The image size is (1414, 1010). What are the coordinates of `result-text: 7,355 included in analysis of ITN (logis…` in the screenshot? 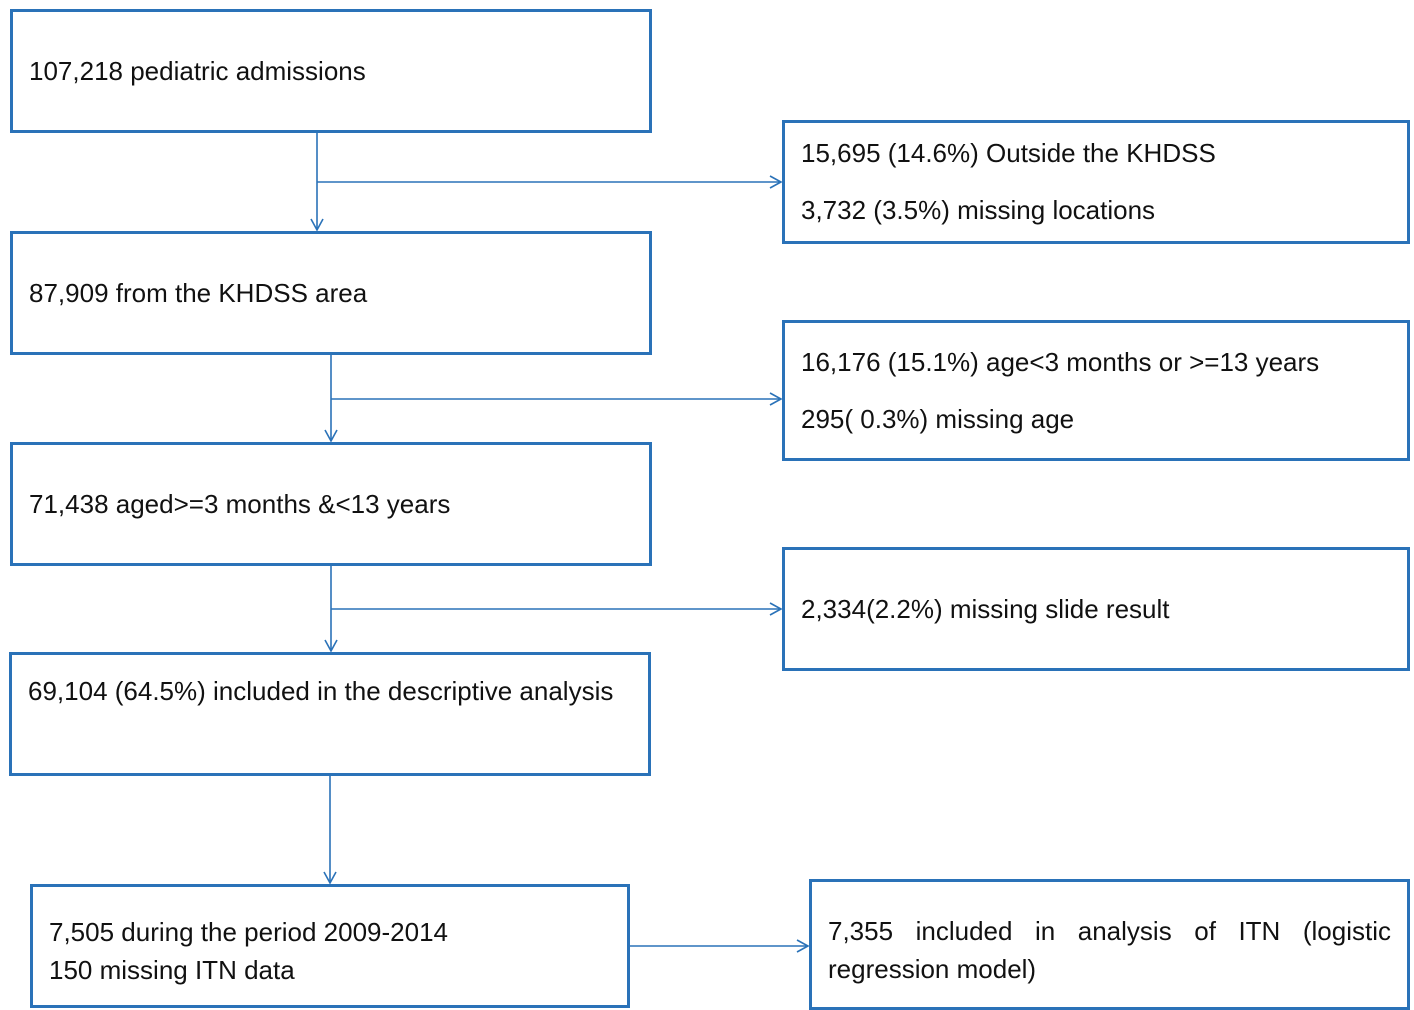 It's located at (1109, 950).